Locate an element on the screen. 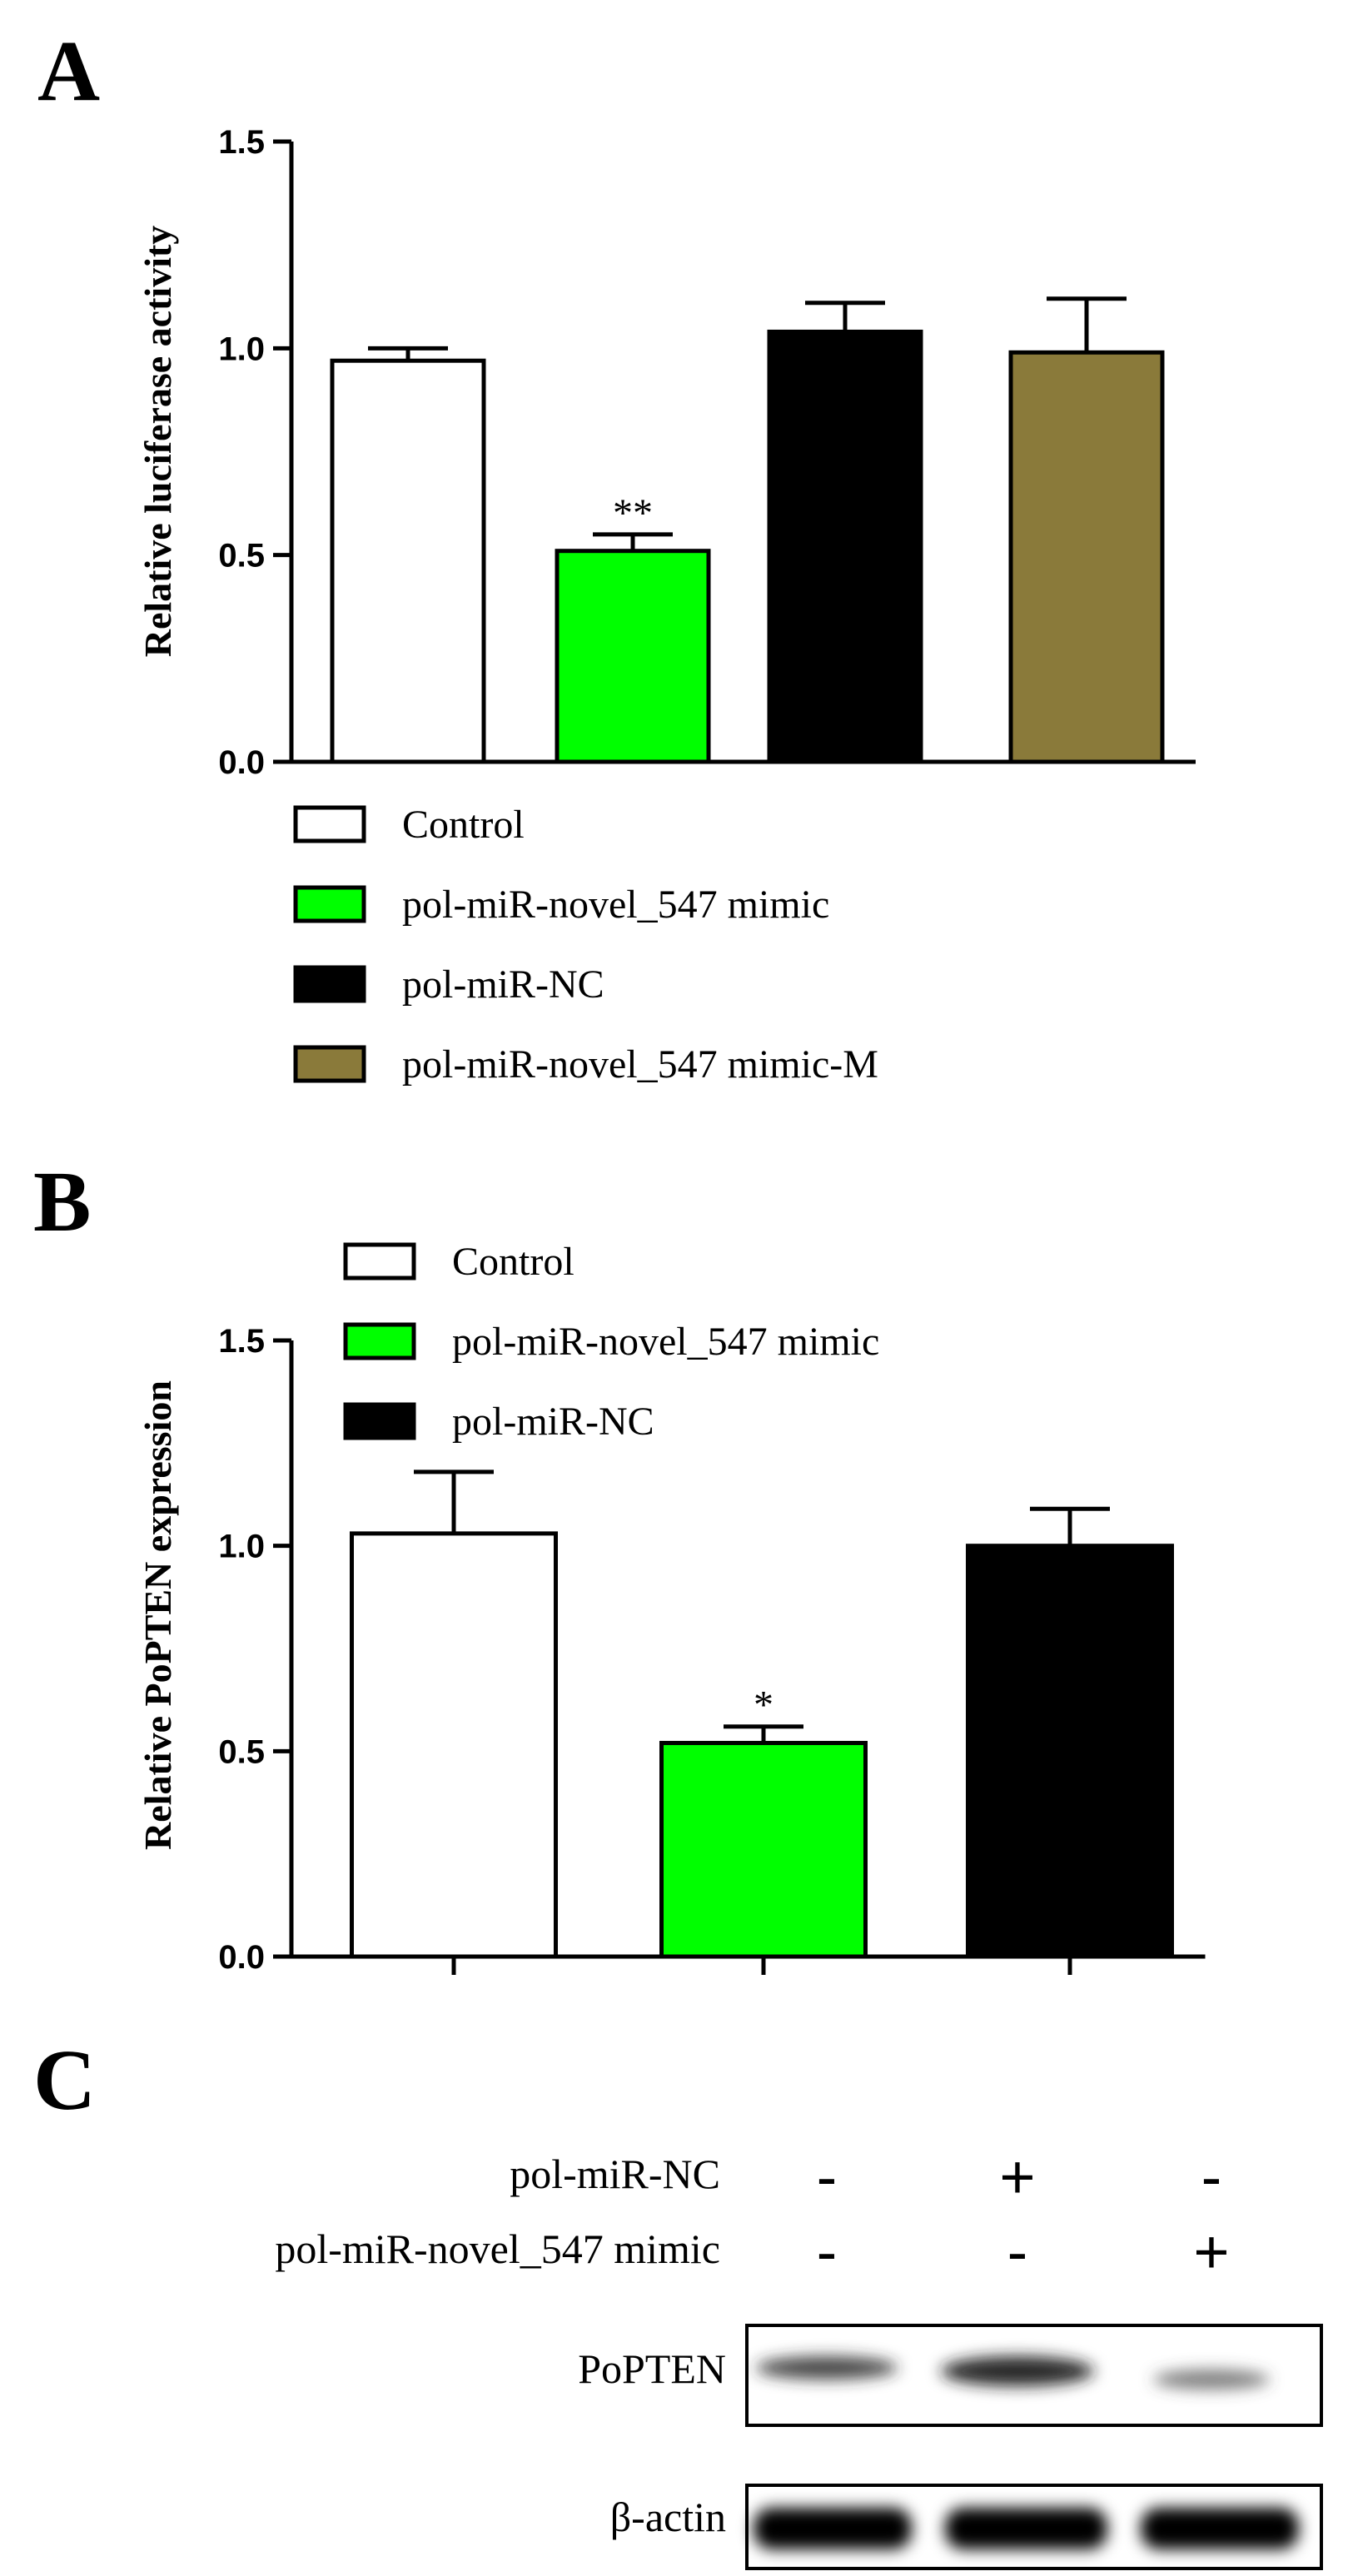 The height and width of the screenshot is (2576, 1348). wb-popten-band-lane2 is located at coordinates (1018, 2371).